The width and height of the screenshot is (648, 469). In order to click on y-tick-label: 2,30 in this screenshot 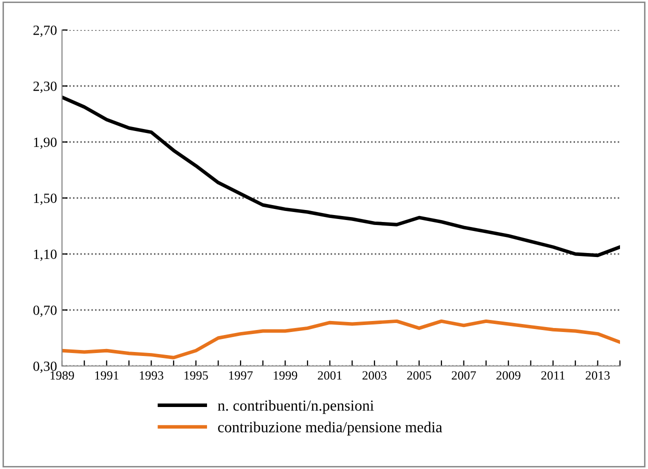, I will do `click(45, 87)`.